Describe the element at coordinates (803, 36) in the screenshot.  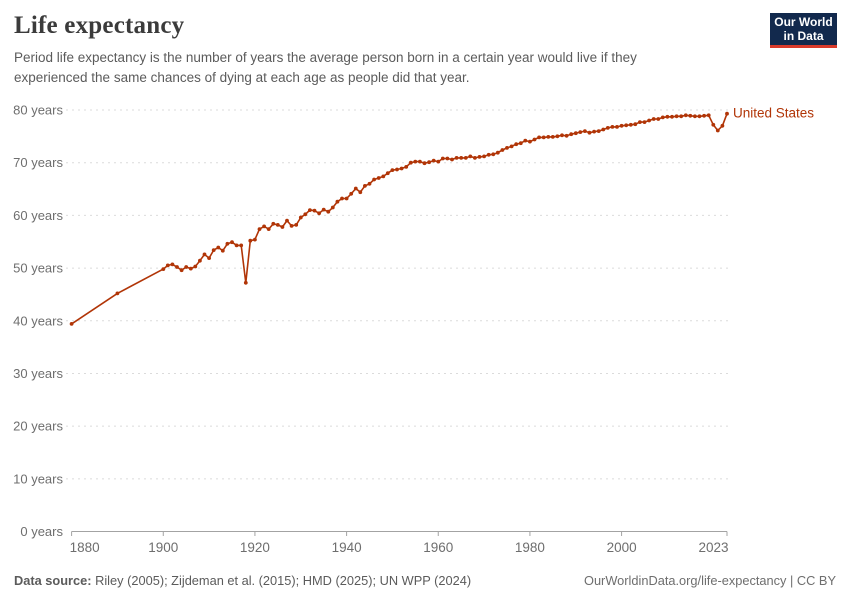
I see `owid-logo-line2: in Data` at that location.